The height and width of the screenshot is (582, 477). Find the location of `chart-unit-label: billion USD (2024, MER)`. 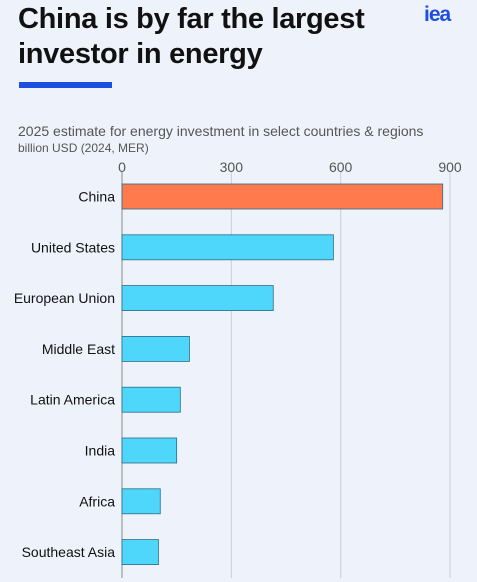

chart-unit-label: billion USD (2024, MER) is located at coordinates (83, 148).